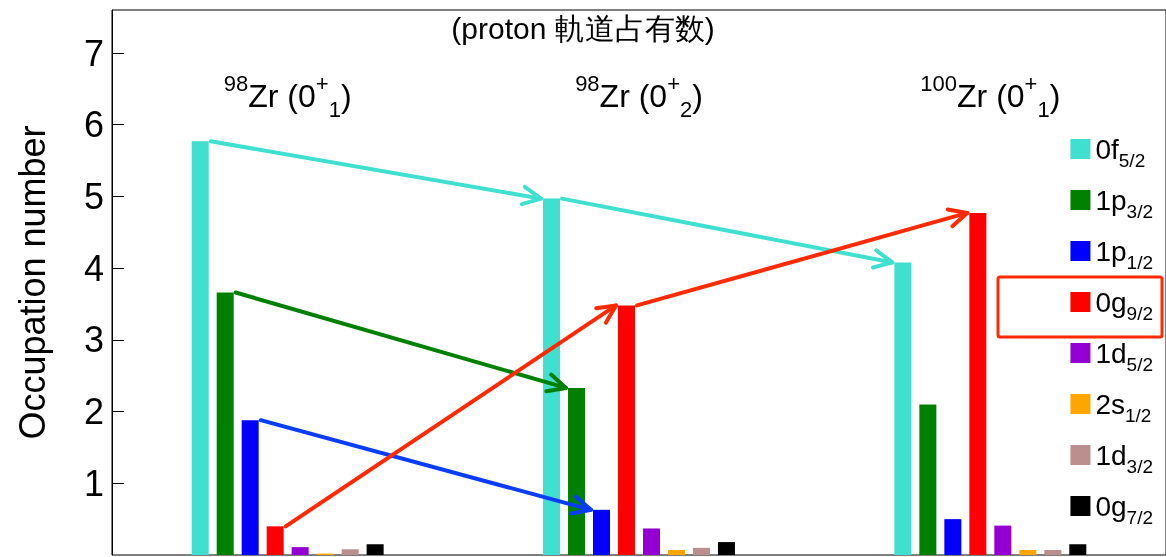  I want to click on chart-title: (proton 軌道占有数), so click(583, 28).